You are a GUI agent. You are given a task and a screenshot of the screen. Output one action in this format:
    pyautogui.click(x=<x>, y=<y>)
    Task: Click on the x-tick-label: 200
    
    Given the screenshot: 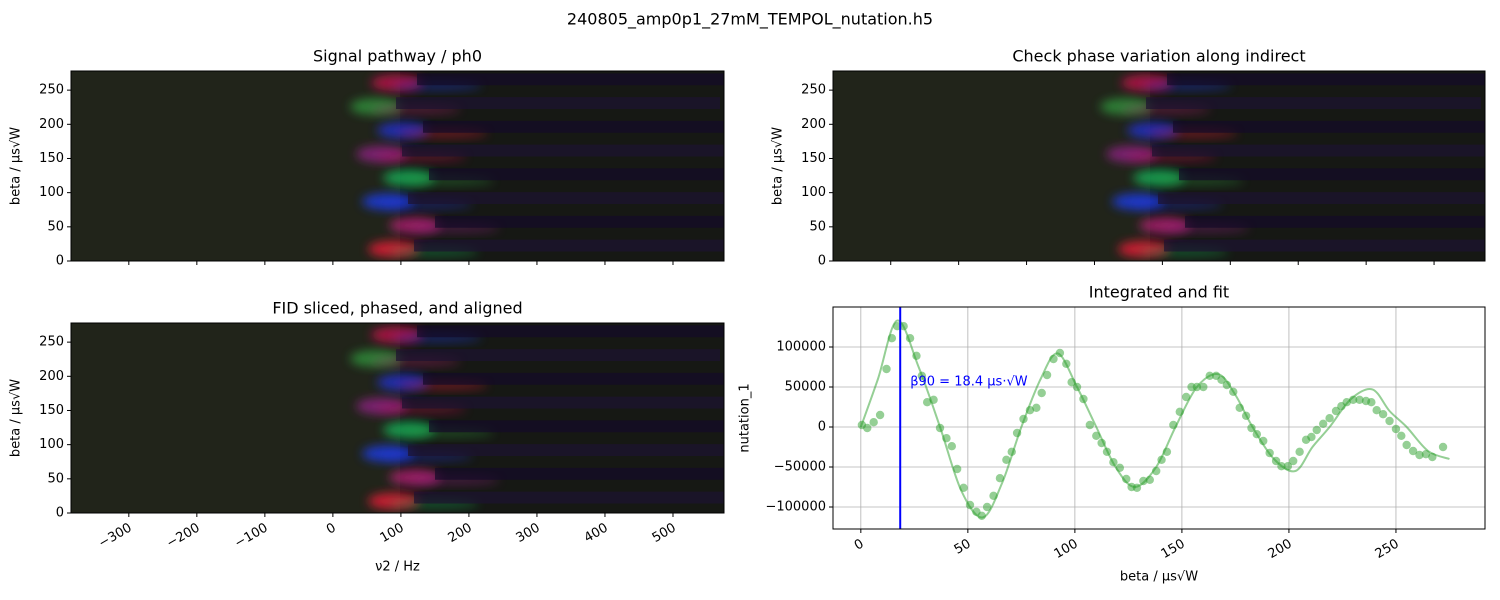 What is the action you would take?
    pyautogui.click(x=1280, y=549)
    